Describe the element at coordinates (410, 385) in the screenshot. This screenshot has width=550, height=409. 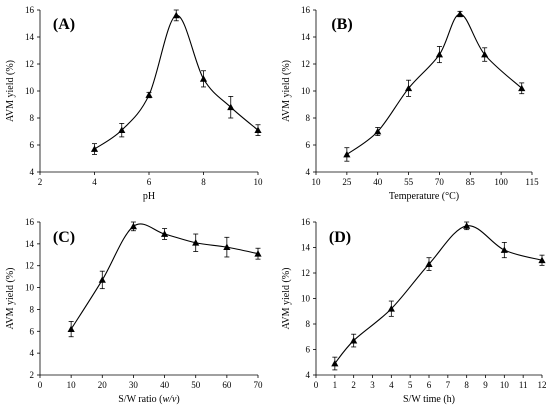
I see `x-tick-label: 5` at that location.